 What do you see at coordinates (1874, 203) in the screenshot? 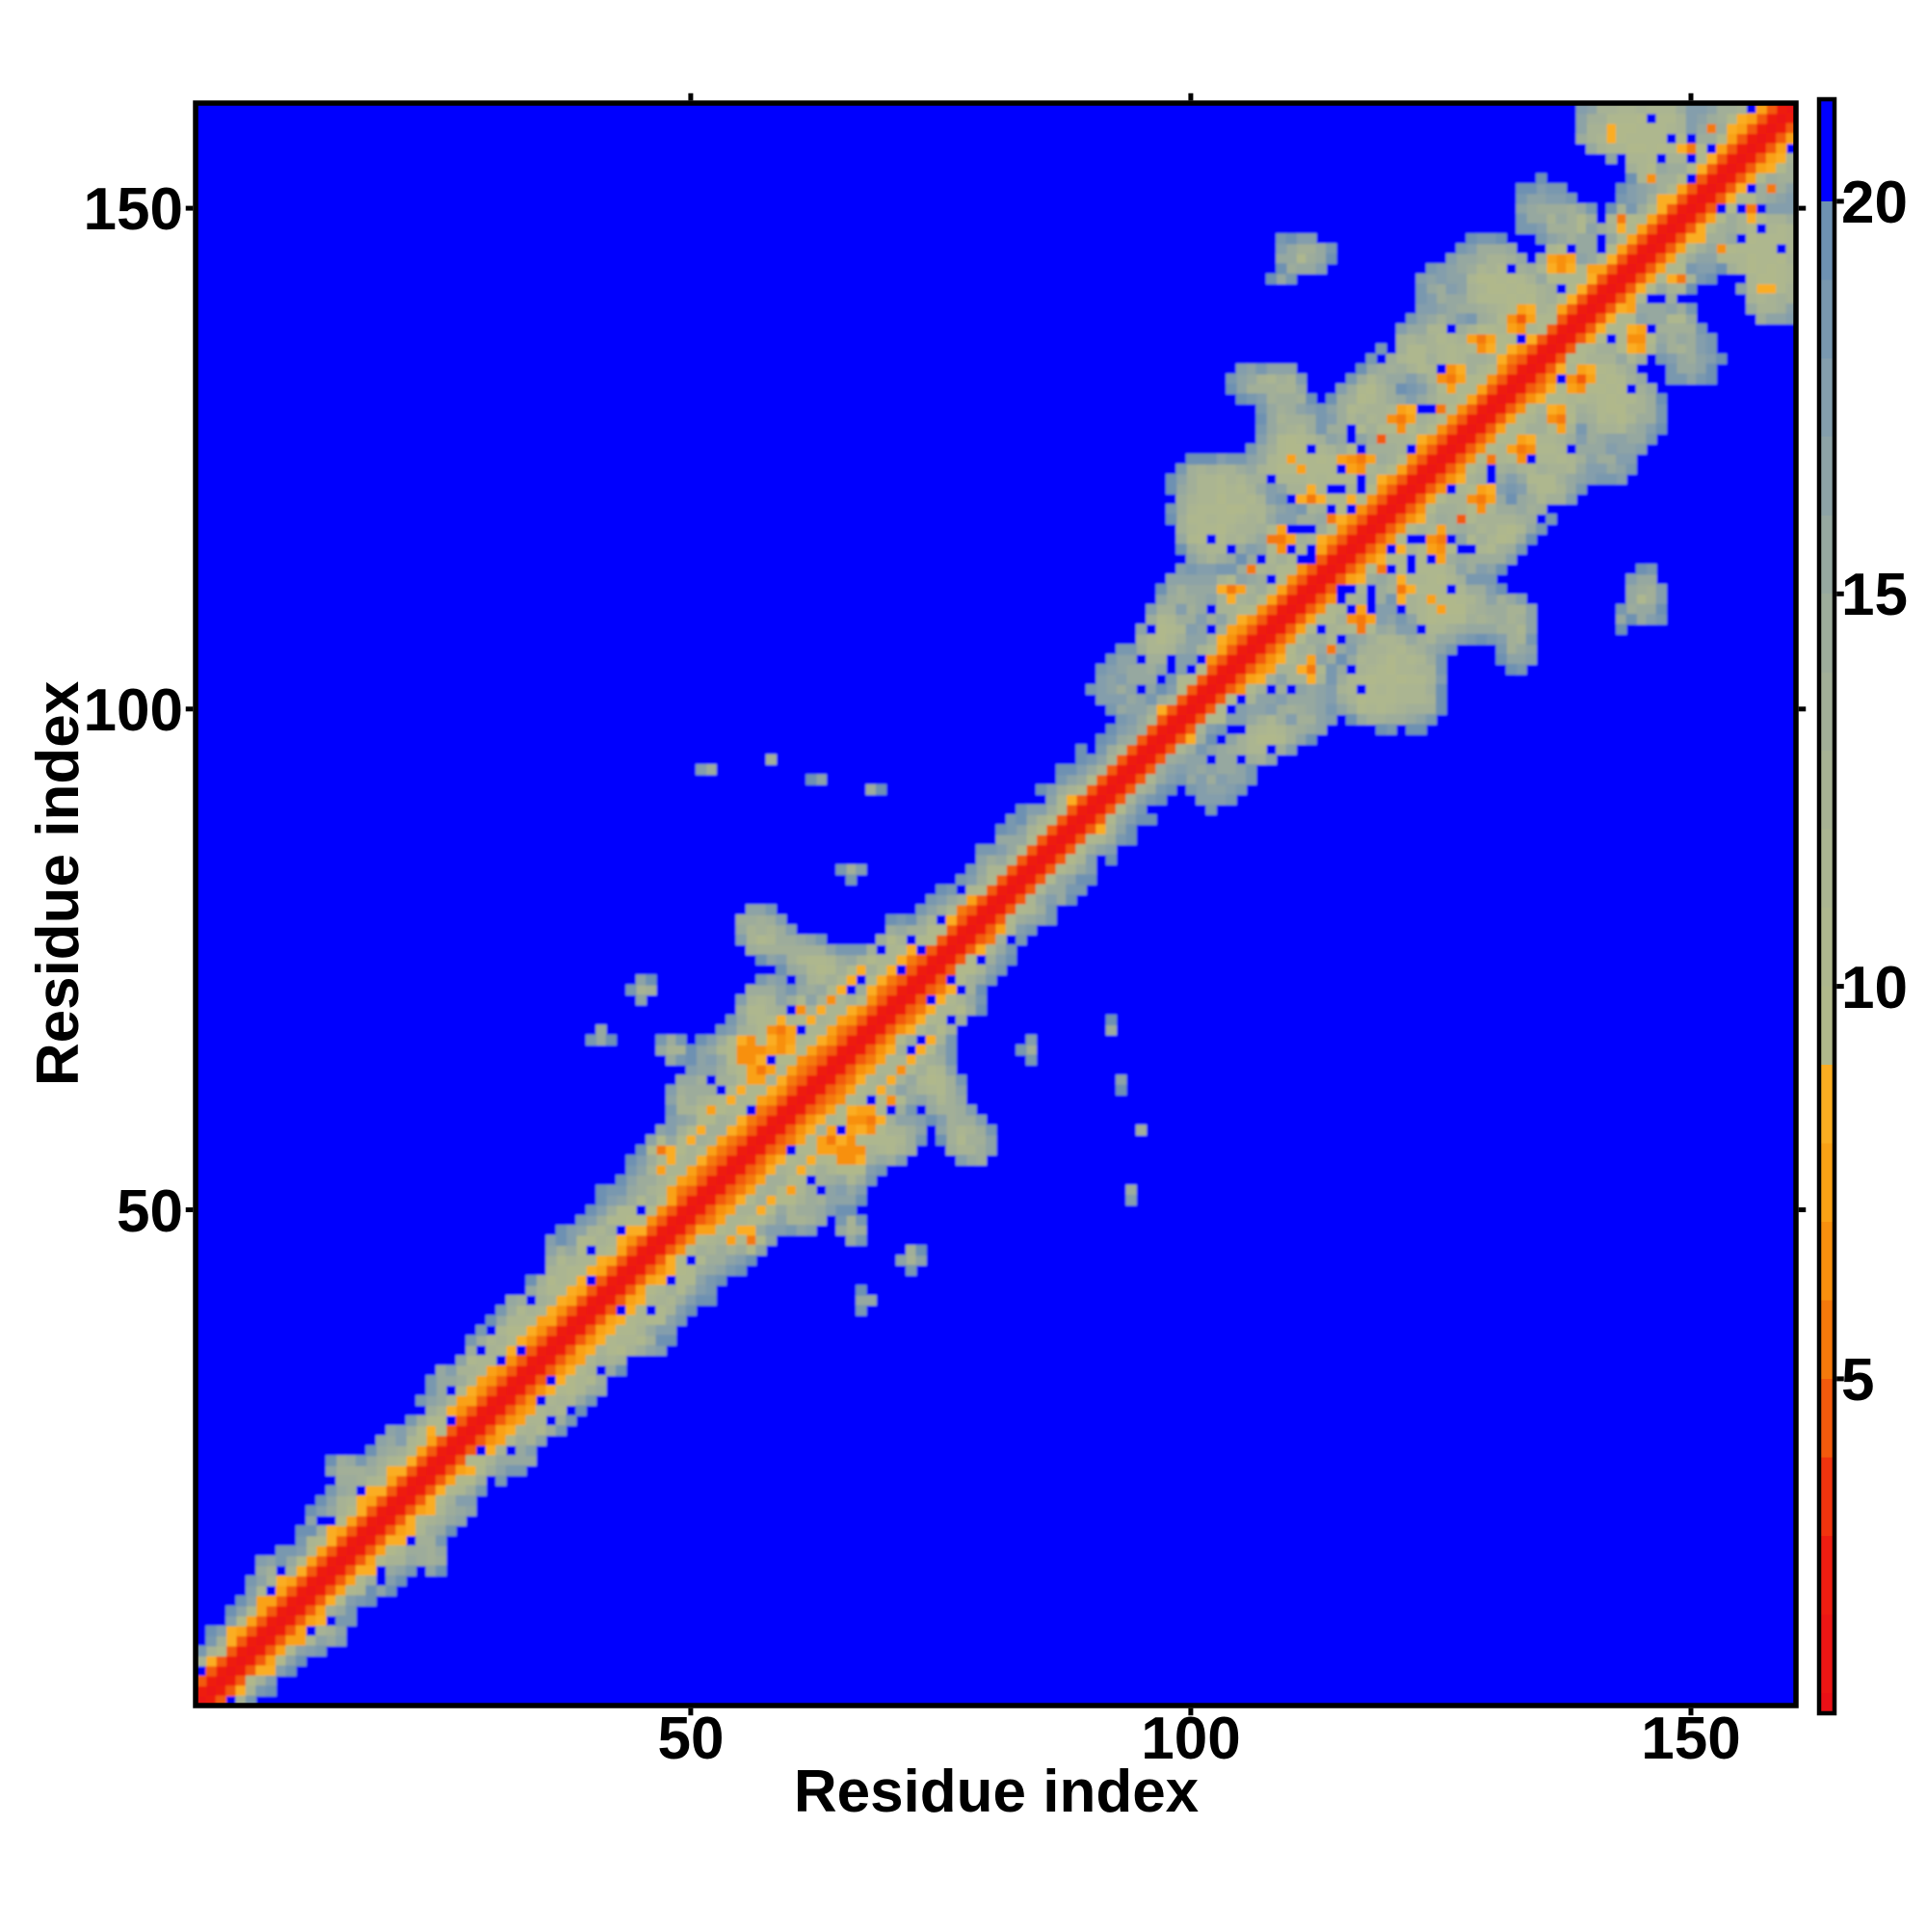
I see `svg-text: 20` at bounding box center [1874, 203].